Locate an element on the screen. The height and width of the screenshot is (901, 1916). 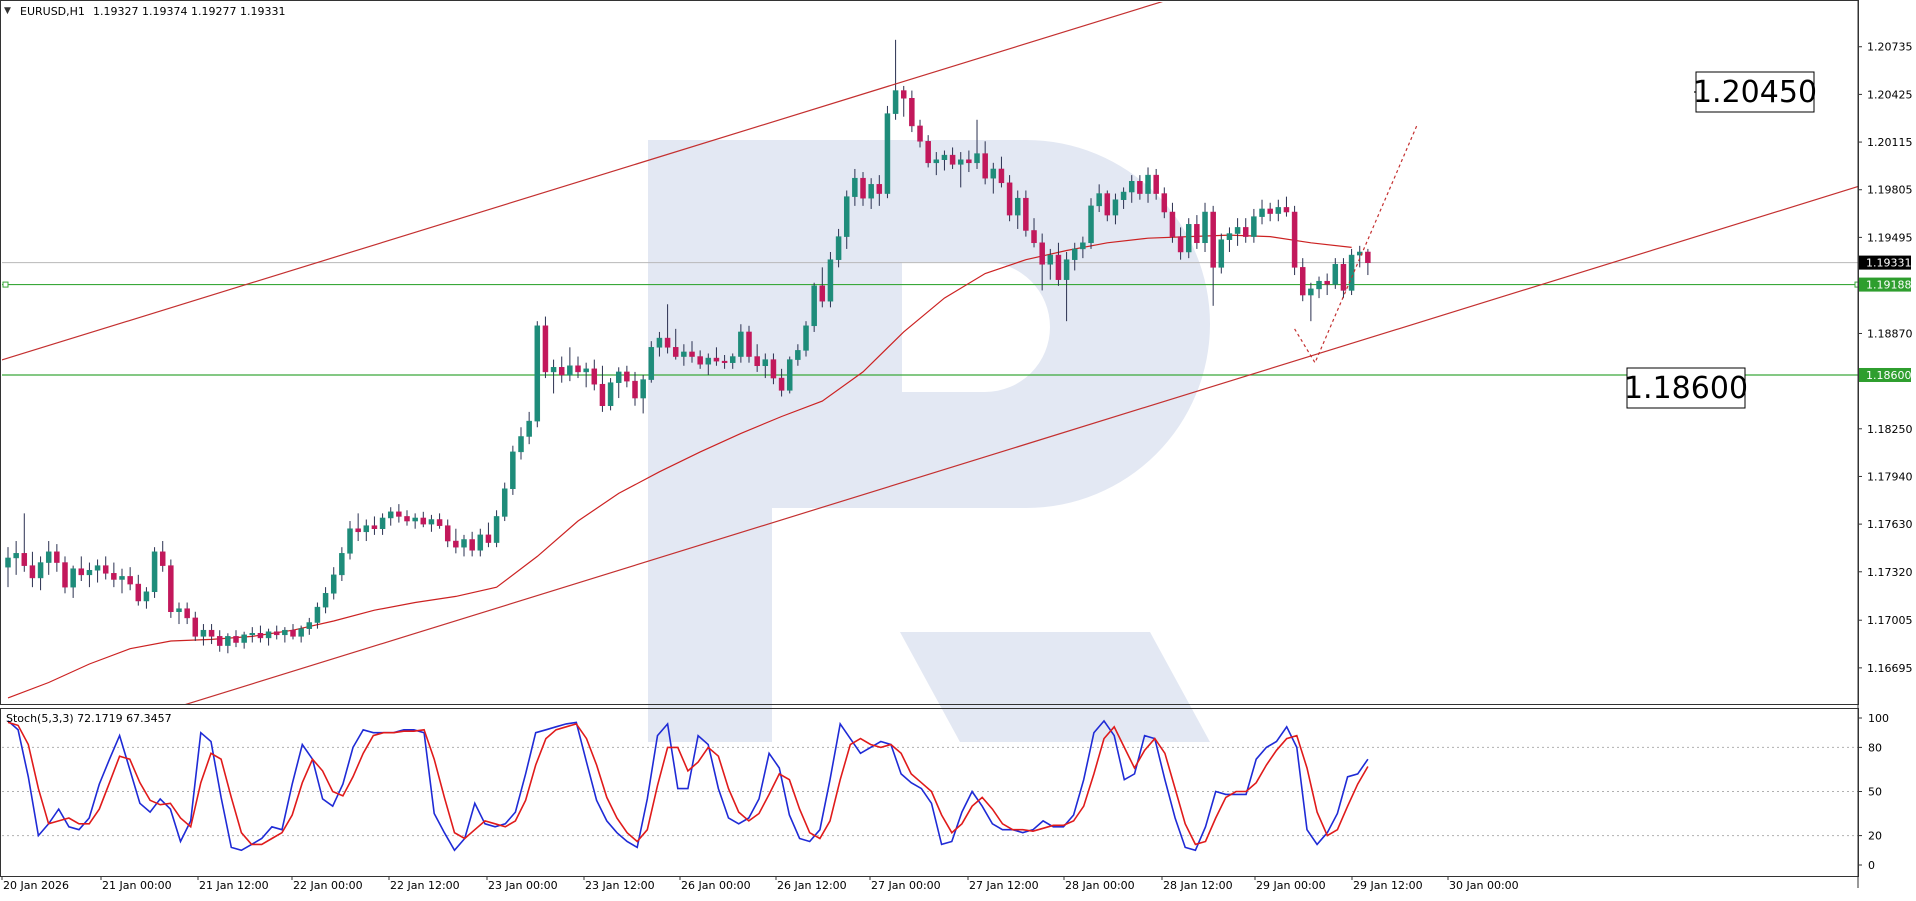
price-axis-tick-label: 1.17940 is located at coordinates (1890, 476).